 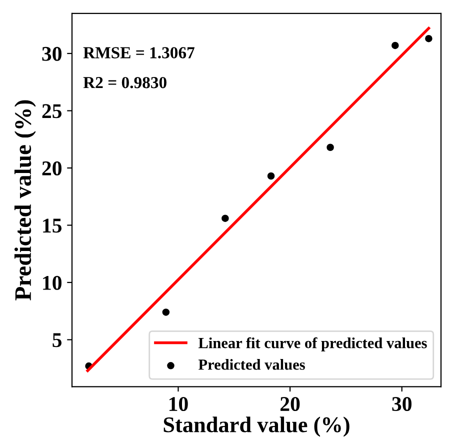 I want to click on x-tick-label: 10, so click(x=178, y=404).